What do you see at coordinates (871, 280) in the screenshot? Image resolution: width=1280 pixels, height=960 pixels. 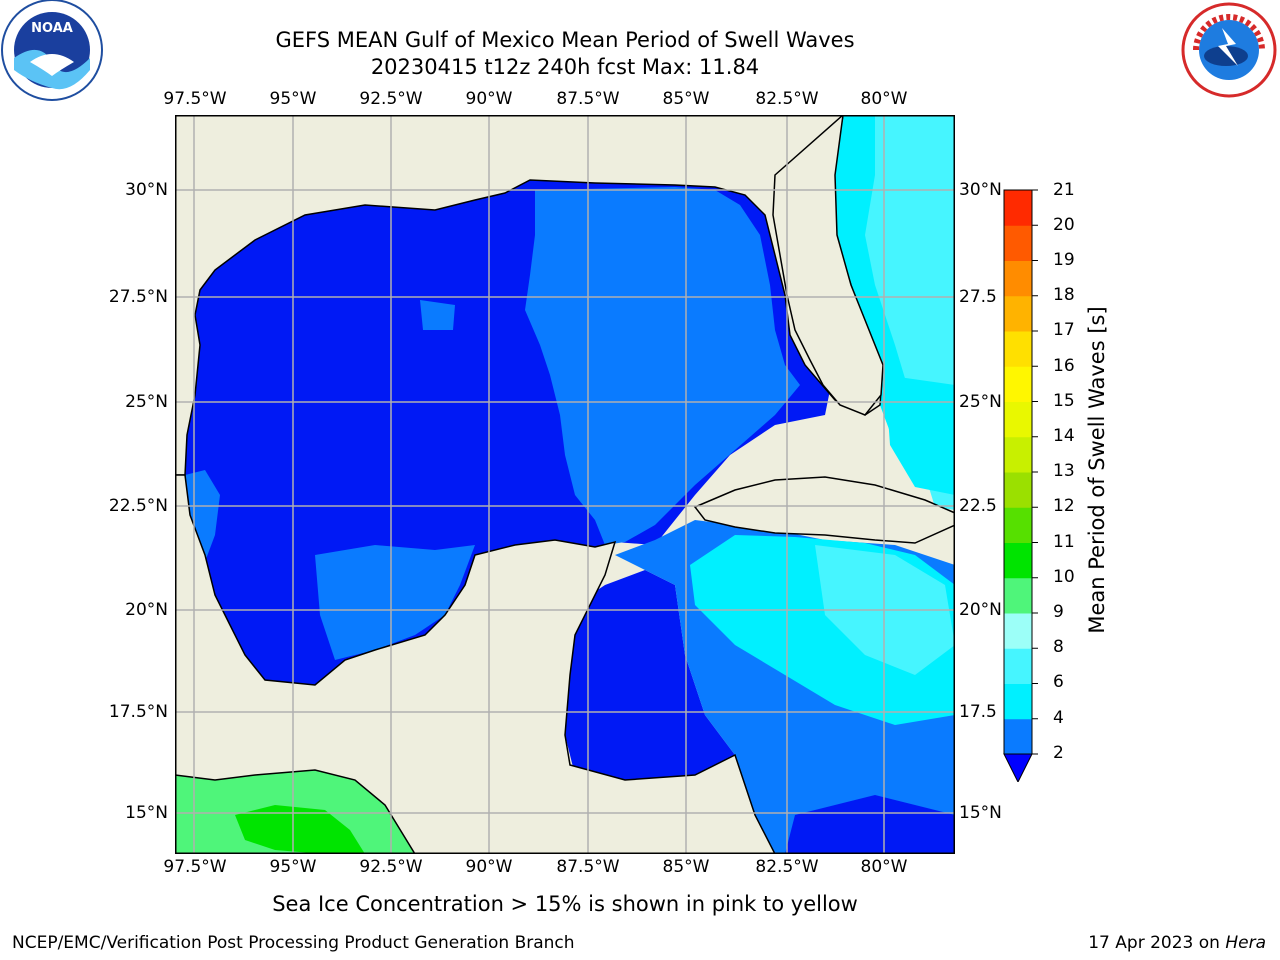 I see `atlantic-swell-region-edge` at bounding box center [871, 280].